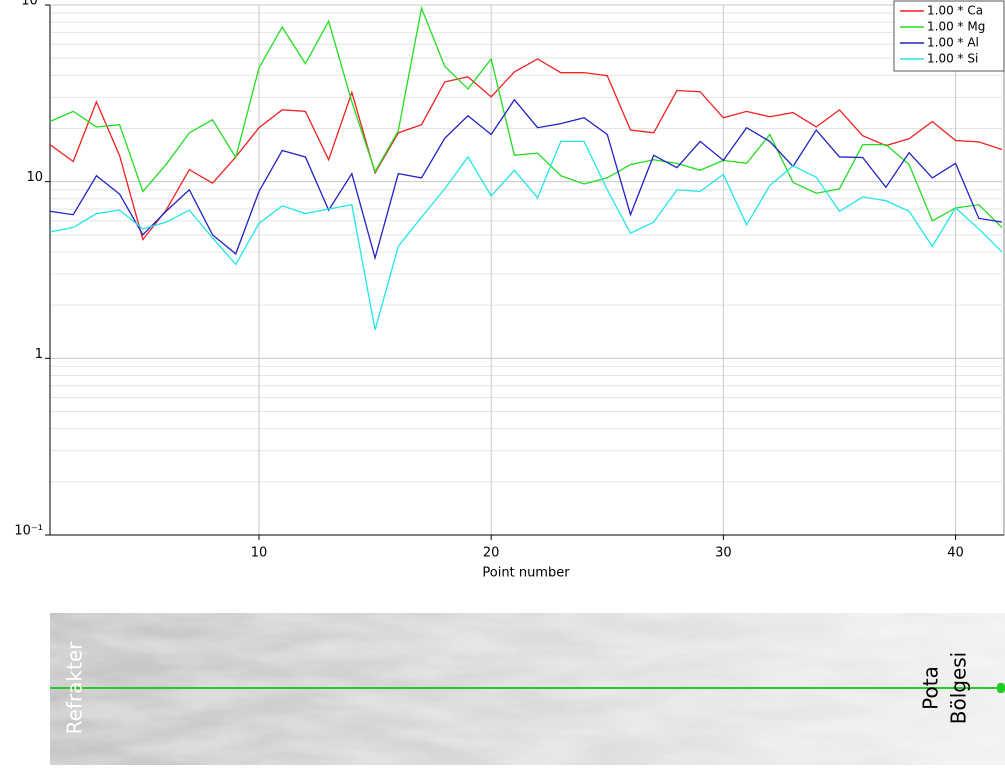 This screenshot has height=769, width=1005. I want to click on legend-label: 1.00 * Si, so click(952, 59).